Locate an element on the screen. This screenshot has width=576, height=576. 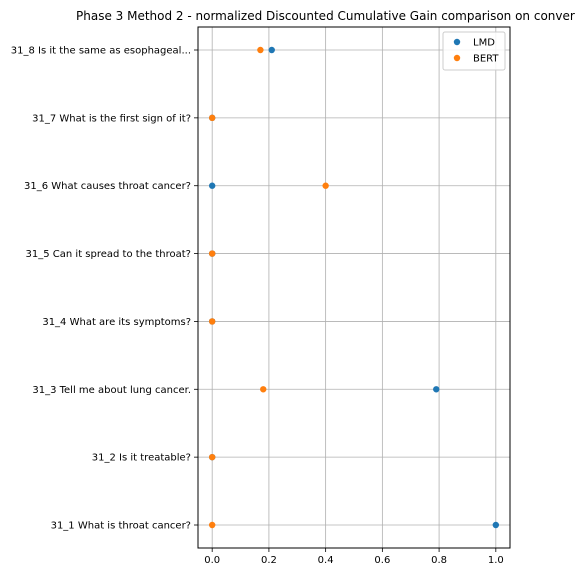
x-tick-label: 0.0 is located at coordinates (212, 560).